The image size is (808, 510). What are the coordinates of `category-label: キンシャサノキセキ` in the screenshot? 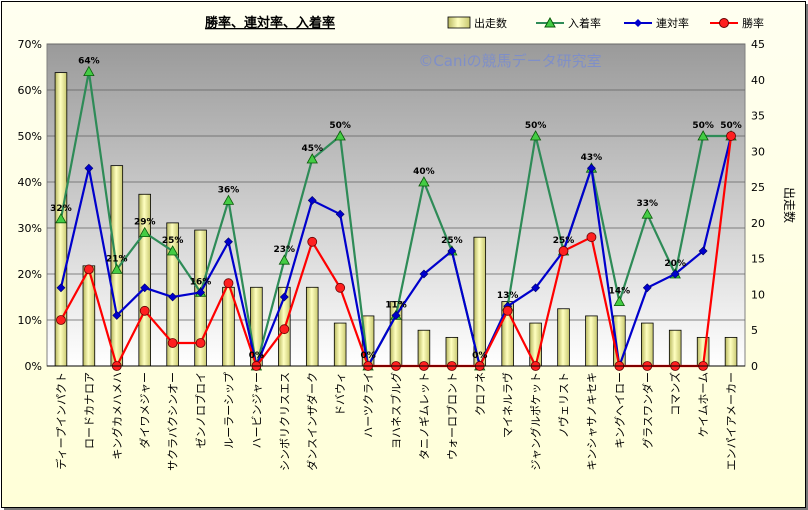 It's located at (591, 421).